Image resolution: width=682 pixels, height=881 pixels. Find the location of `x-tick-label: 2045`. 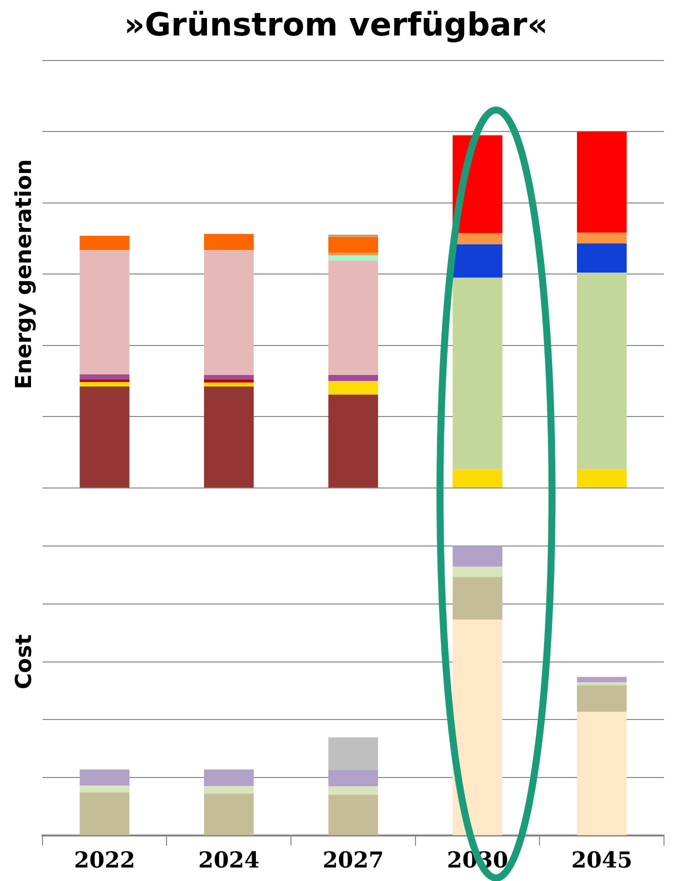

x-tick-label: 2045 is located at coordinates (601, 861).